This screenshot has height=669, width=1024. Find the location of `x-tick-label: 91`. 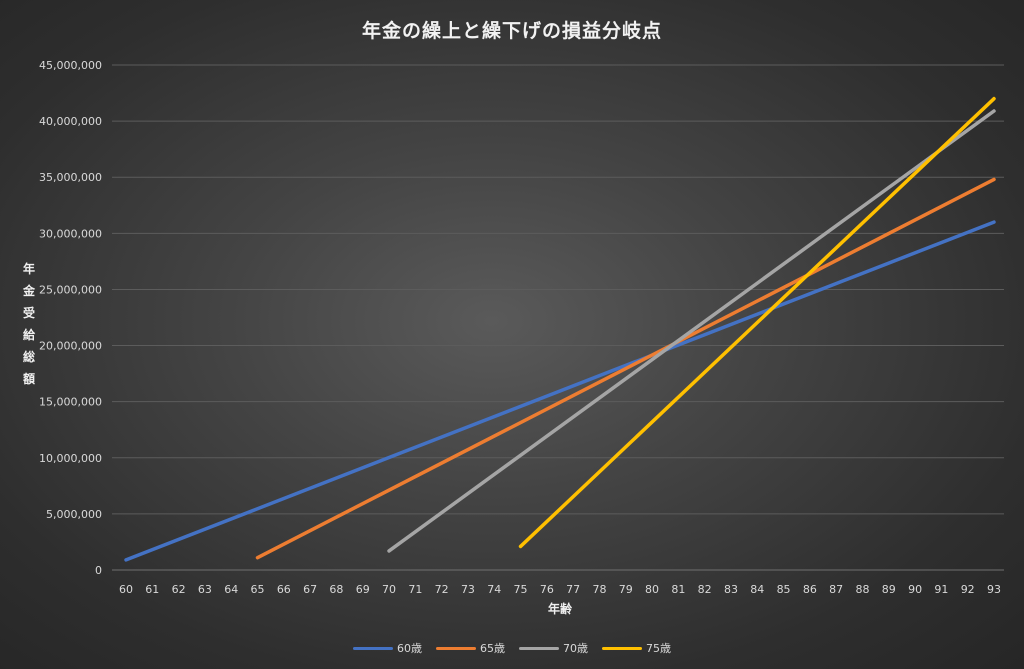

x-tick-label: 91 is located at coordinates (941, 589).